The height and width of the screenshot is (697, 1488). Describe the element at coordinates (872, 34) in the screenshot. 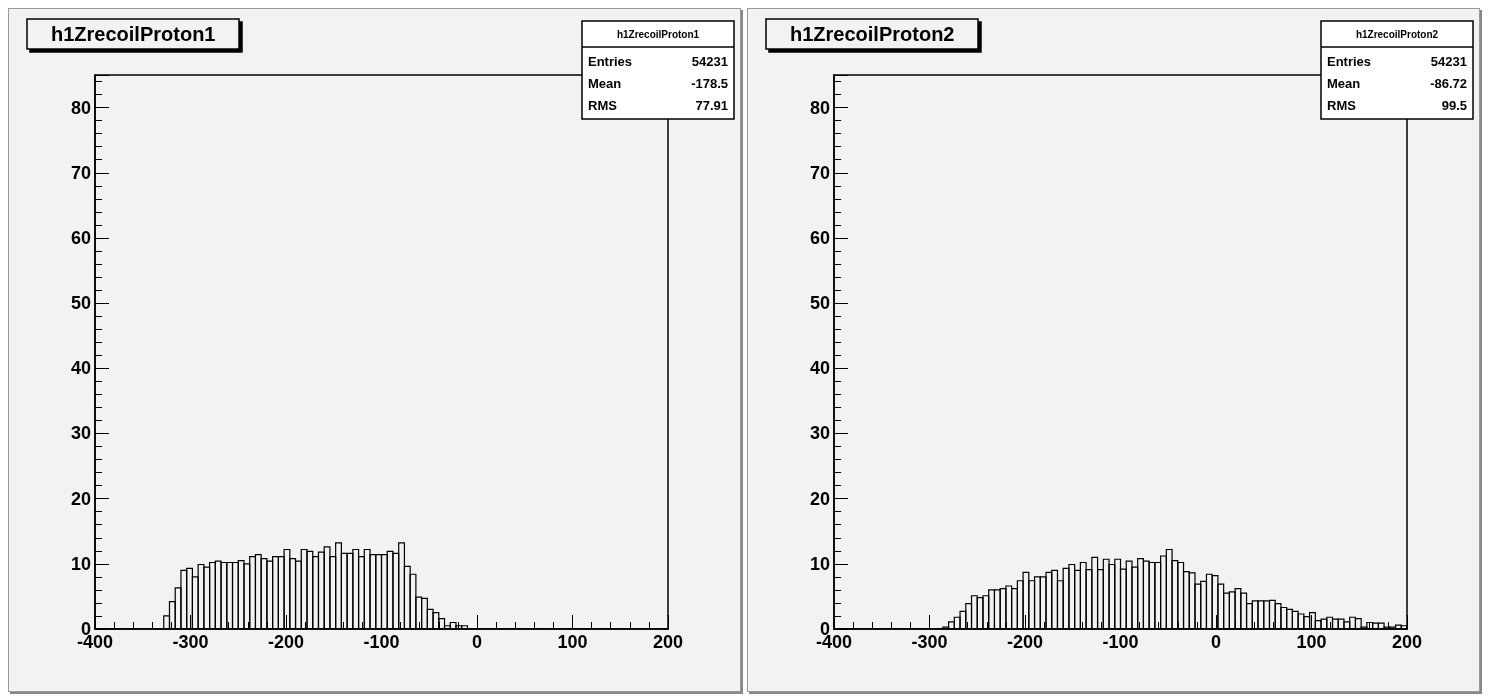

I see `chart-title: h1ZrecoilProton2` at that location.